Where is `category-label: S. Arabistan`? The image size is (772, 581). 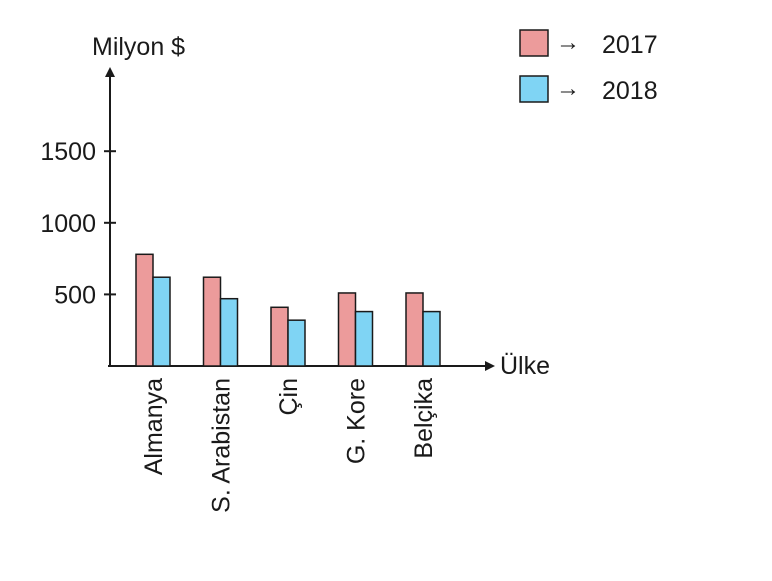
category-label: S. Arabistan is located at coordinates (222, 445).